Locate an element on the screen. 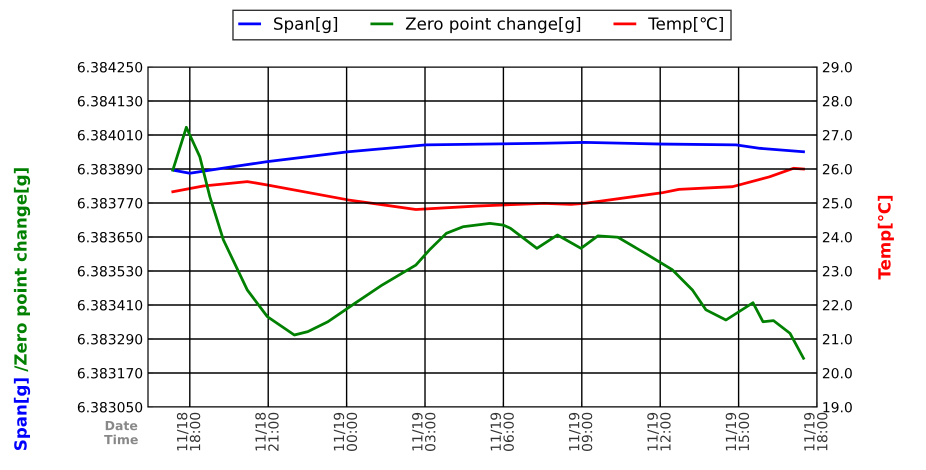  y2-tick-label: 19.0 is located at coordinates (837, 407).